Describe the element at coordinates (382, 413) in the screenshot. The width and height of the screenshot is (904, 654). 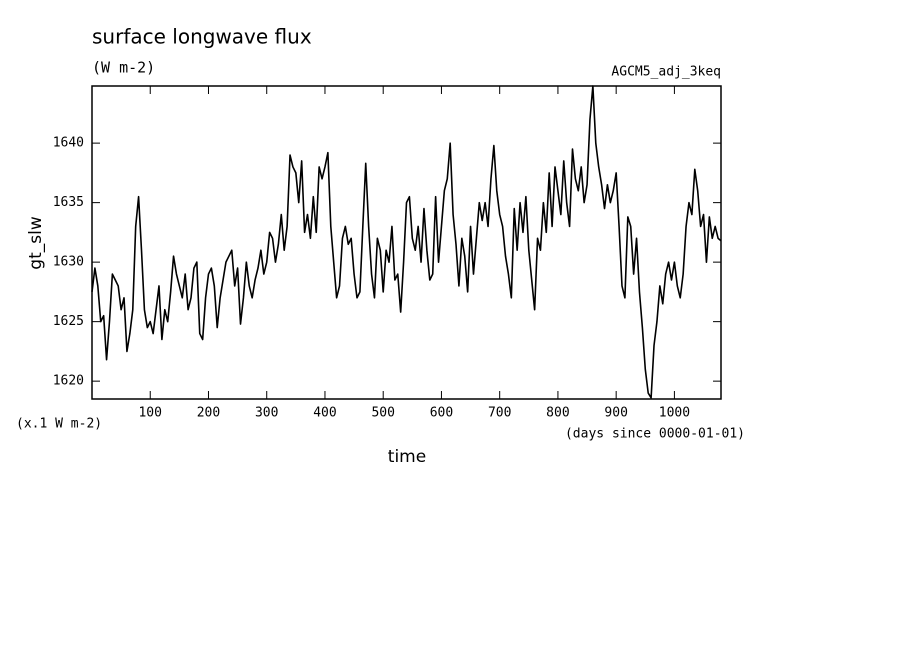
I see `x-tick-label: 500` at that location.